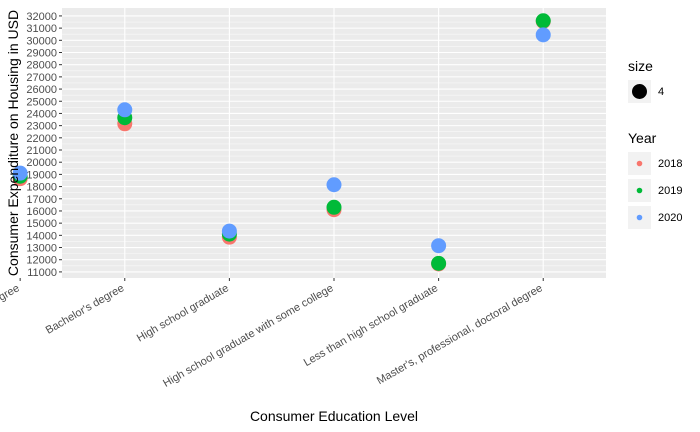  Describe the element at coordinates (41, 17) in the screenshot. I see `y-tick-label: 32000` at that location.